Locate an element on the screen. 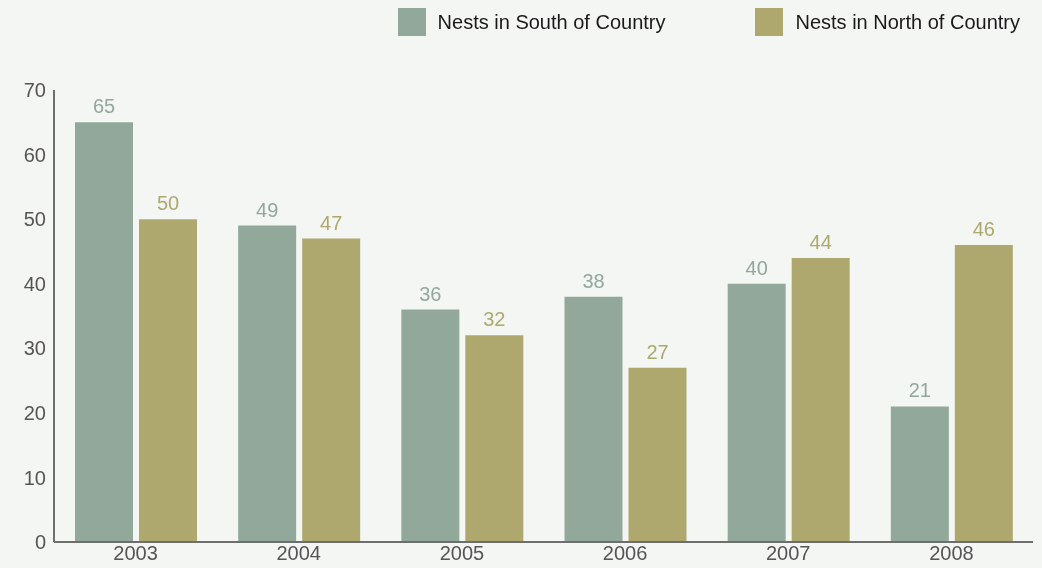 Image resolution: width=1042 pixels, height=568 pixels. y-tick-label: 60 is located at coordinates (34, 154).